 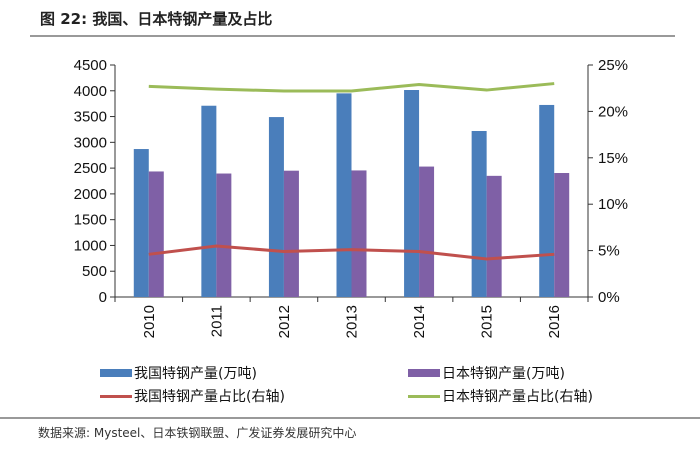 I want to click on left-tick-label: 0, so click(x=103, y=297).